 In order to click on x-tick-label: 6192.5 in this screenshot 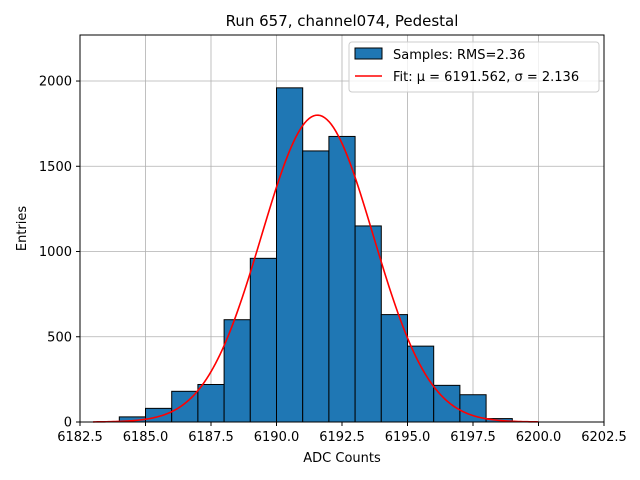, I will do `click(342, 437)`.